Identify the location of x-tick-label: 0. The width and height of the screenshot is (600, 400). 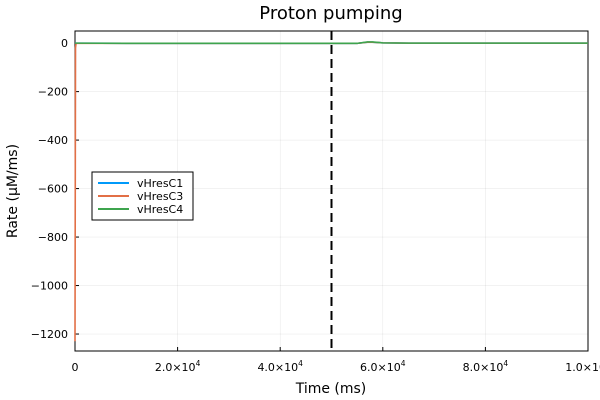
(75, 367).